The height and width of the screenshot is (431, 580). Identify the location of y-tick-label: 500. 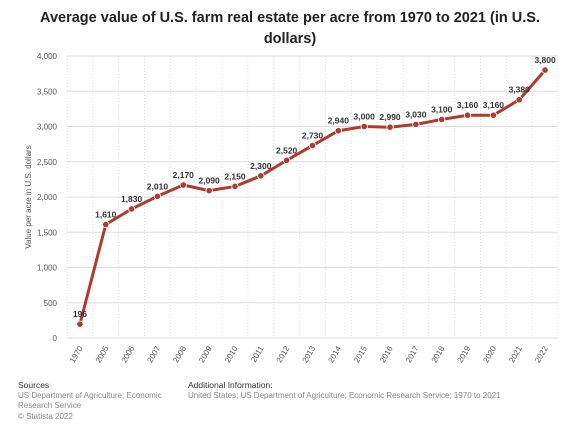
(51, 303).